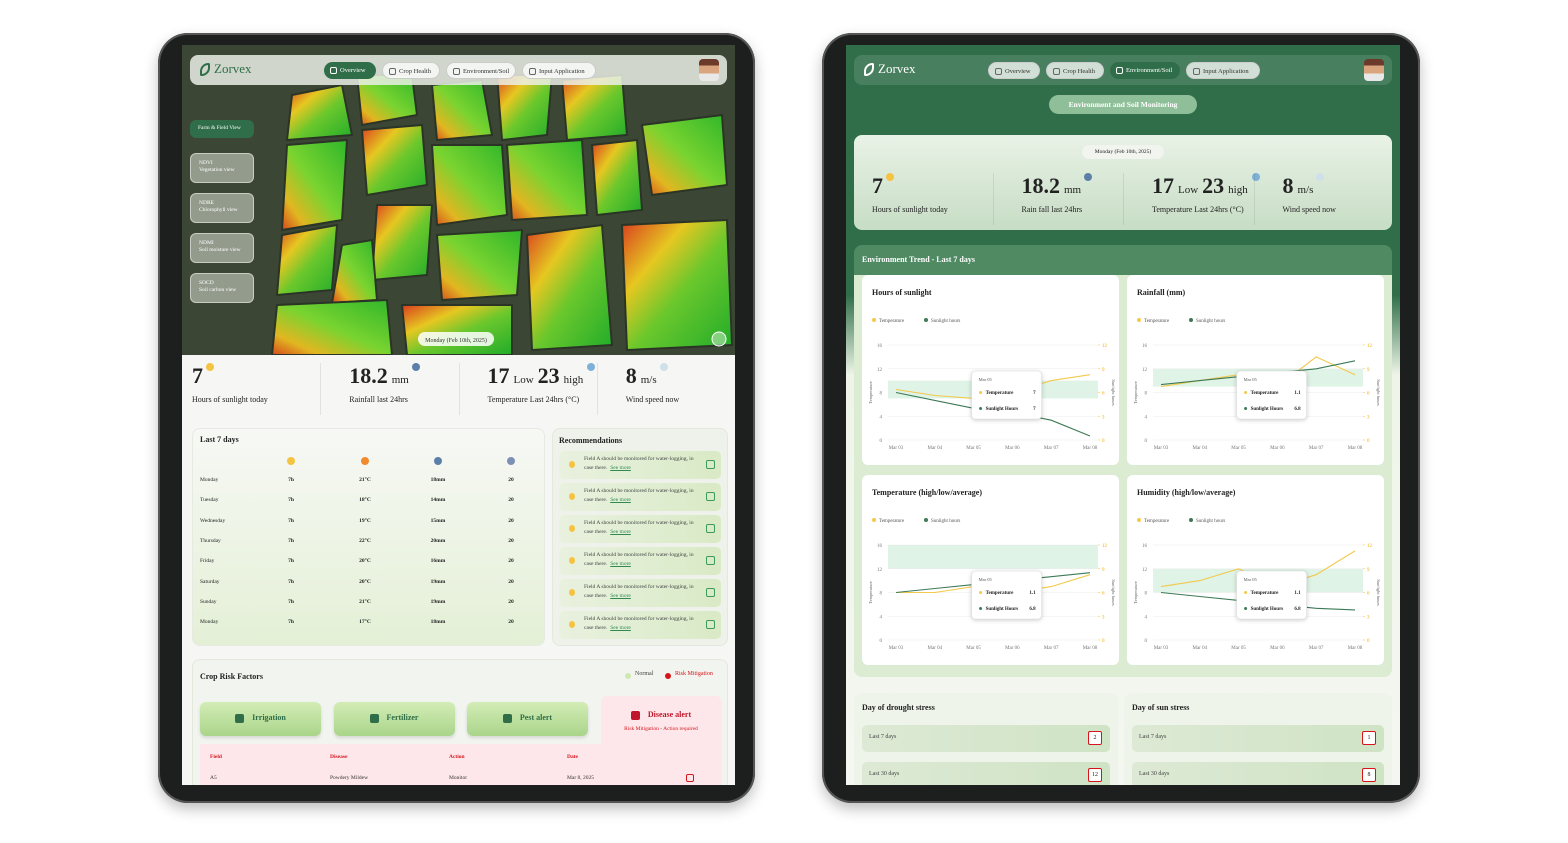 The height and width of the screenshot is (843, 1568). Describe the element at coordinates (353, 70) in the screenshot. I see `nav-label: Overview` at that location.